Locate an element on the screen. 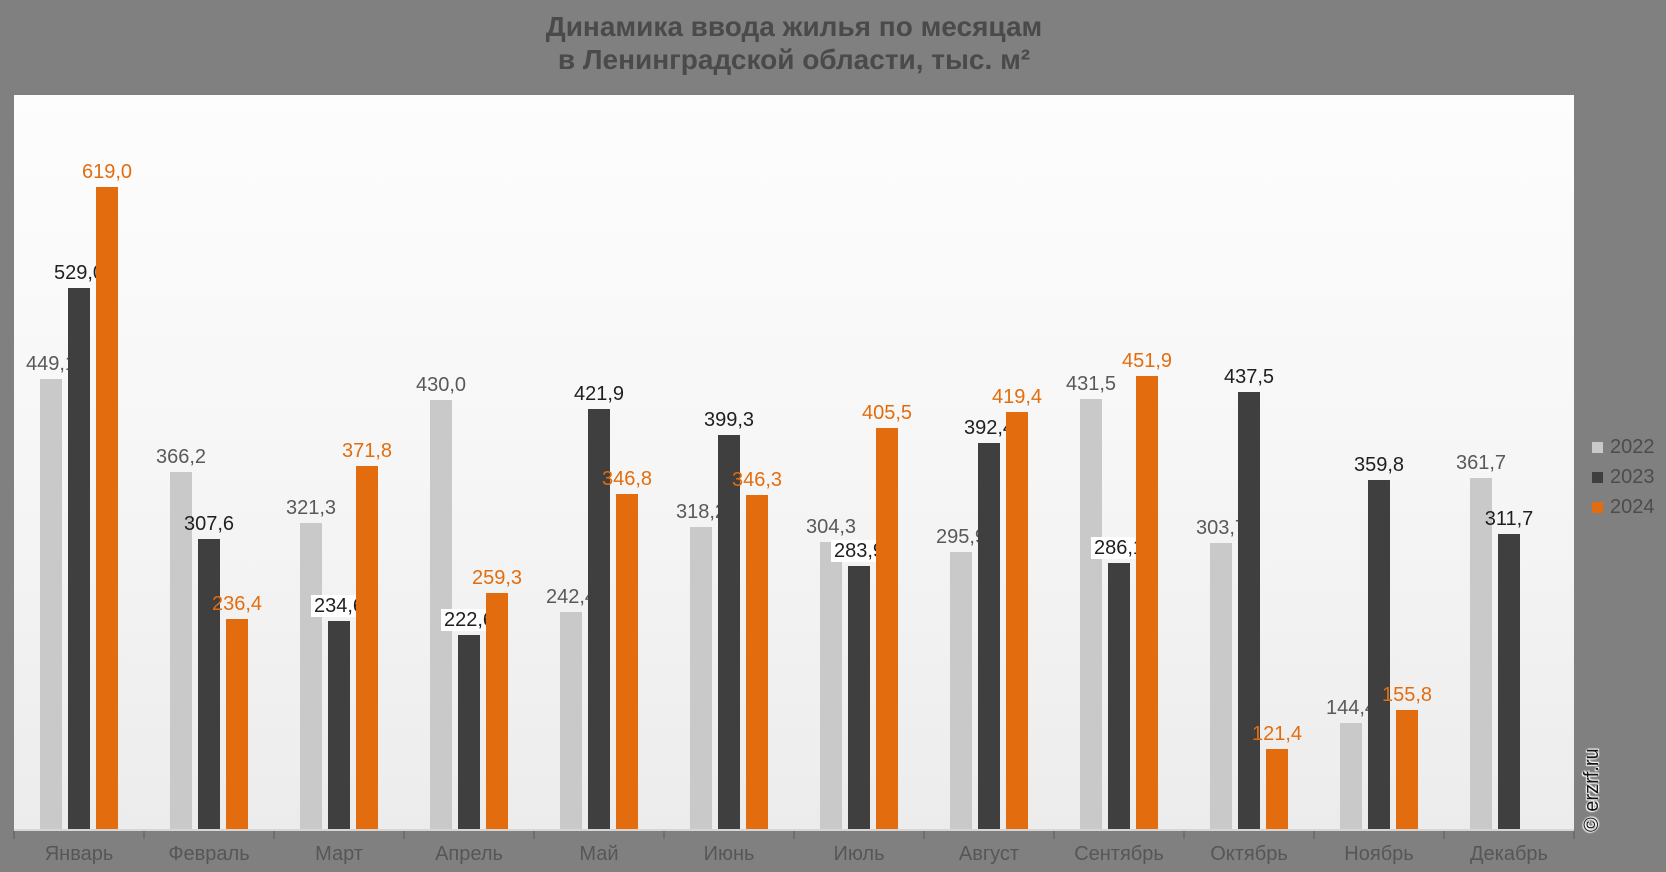 The height and width of the screenshot is (872, 1666). bar-value-label-2022-month-10: 303,7 is located at coordinates (1221, 528).